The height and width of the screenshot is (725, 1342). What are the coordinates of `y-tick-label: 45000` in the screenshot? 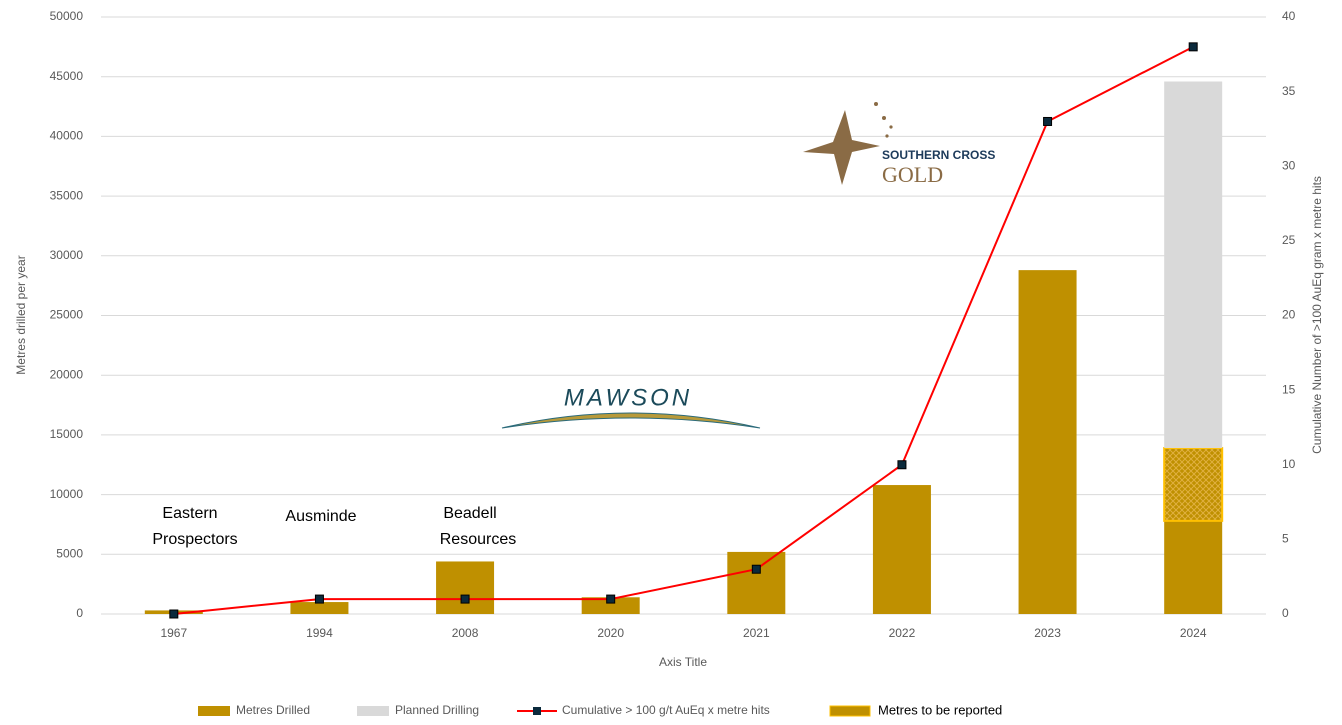 It's located at (67, 76).